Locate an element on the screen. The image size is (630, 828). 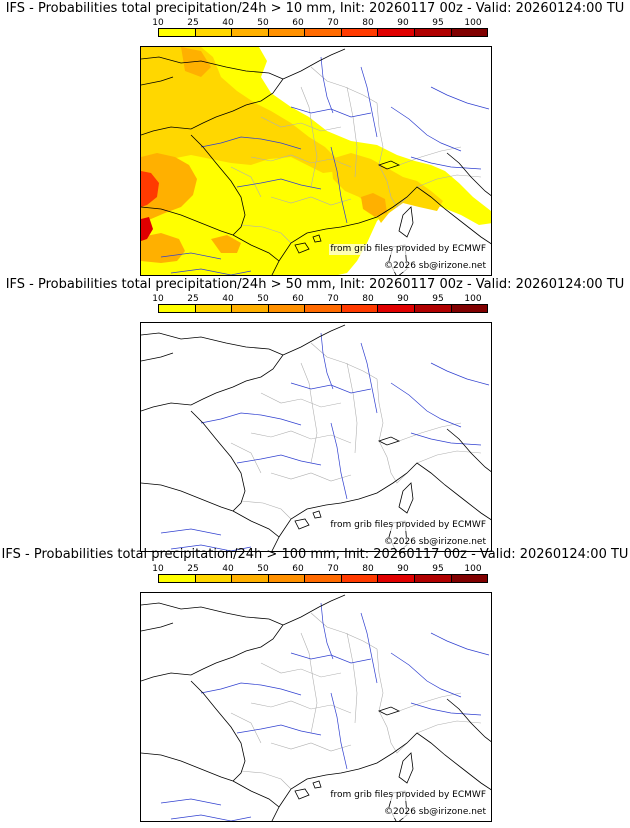
precip-red is located at coordinates (150, 189).